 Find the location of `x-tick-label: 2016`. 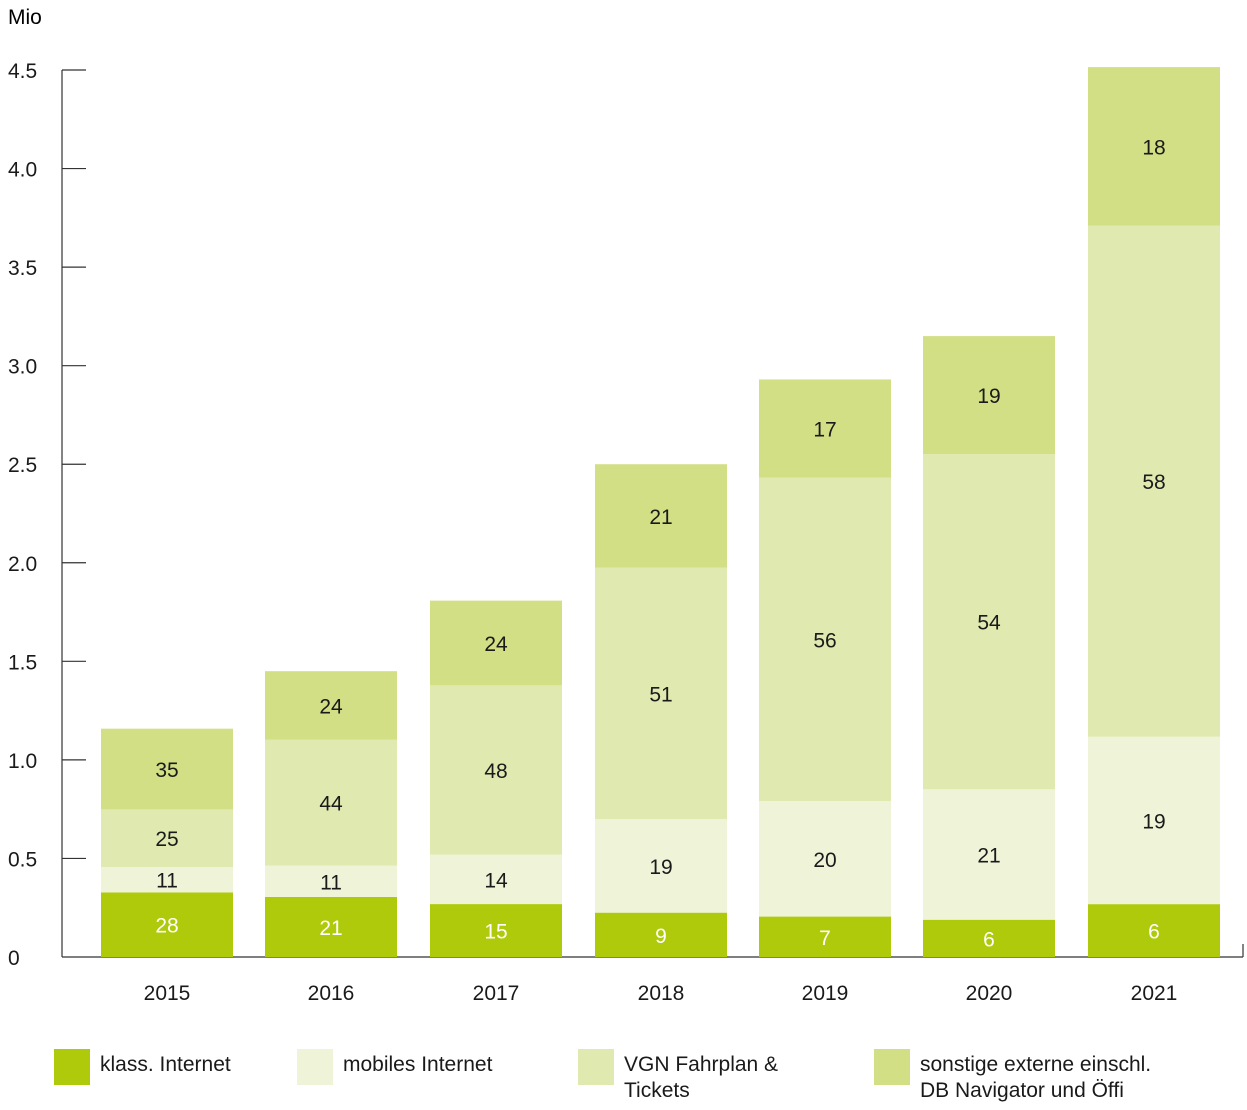

x-tick-label: 2016 is located at coordinates (331, 993).